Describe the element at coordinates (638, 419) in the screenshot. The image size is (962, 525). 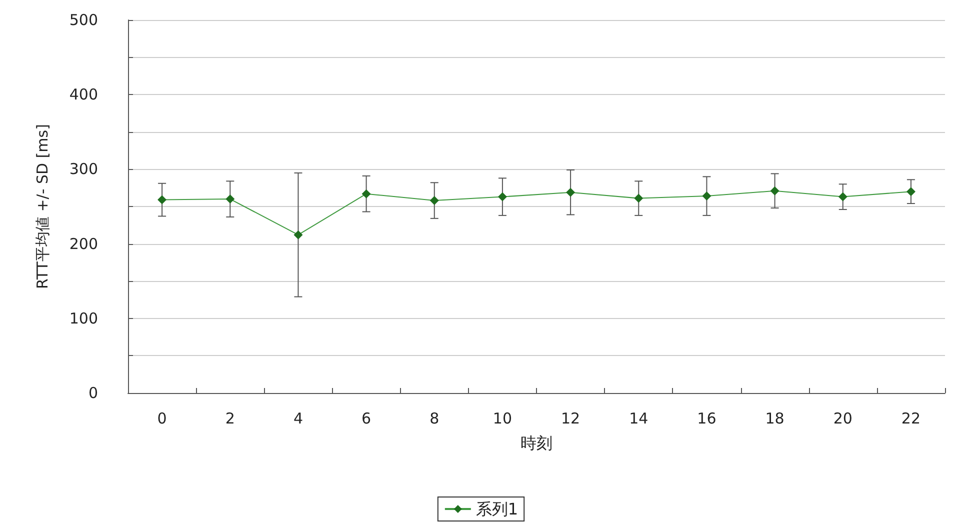
I see `x-tick-label: 14` at that location.